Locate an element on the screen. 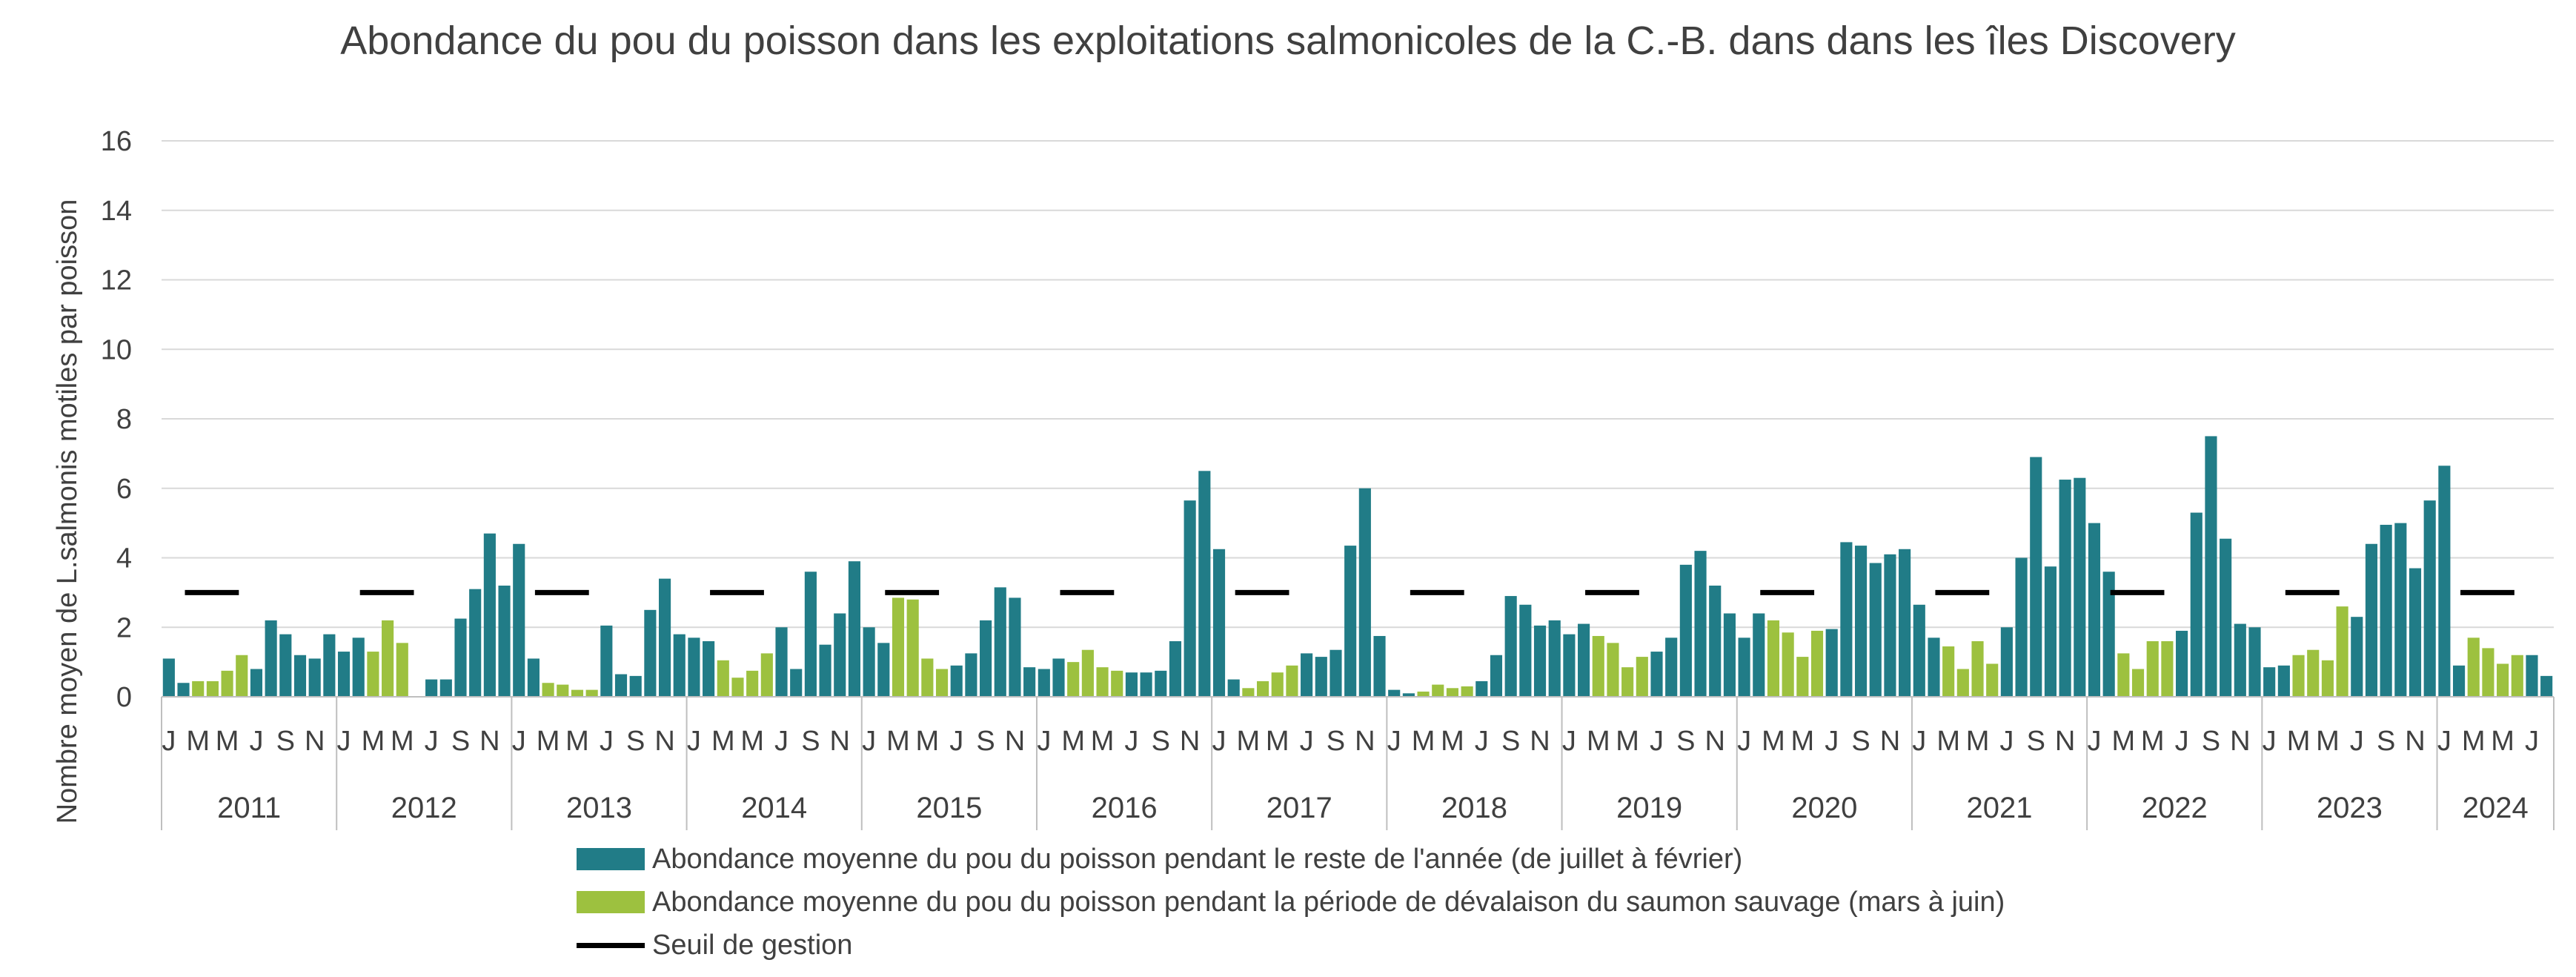 This screenshot has height=977, width=2576. y-tick-label: 16 is located at coordinates (116, 141).